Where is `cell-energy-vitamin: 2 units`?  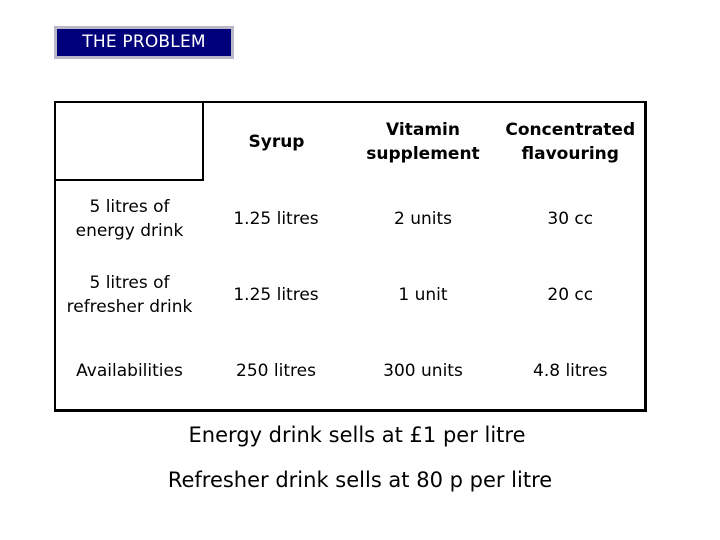
cell-energy-vitamin: 2 units is located at coordinates (422, 218).